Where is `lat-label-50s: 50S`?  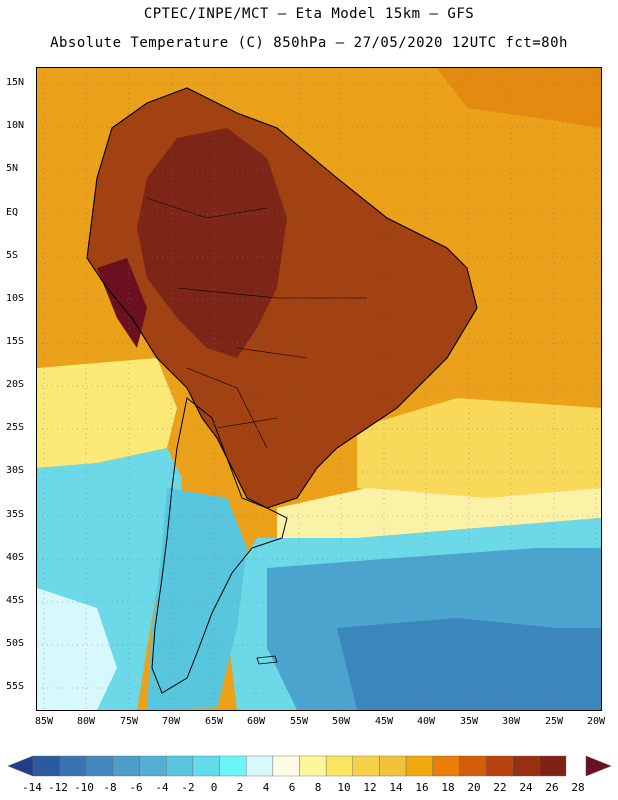
lat-label-50s: 50S is located at coordinates (15, 643).